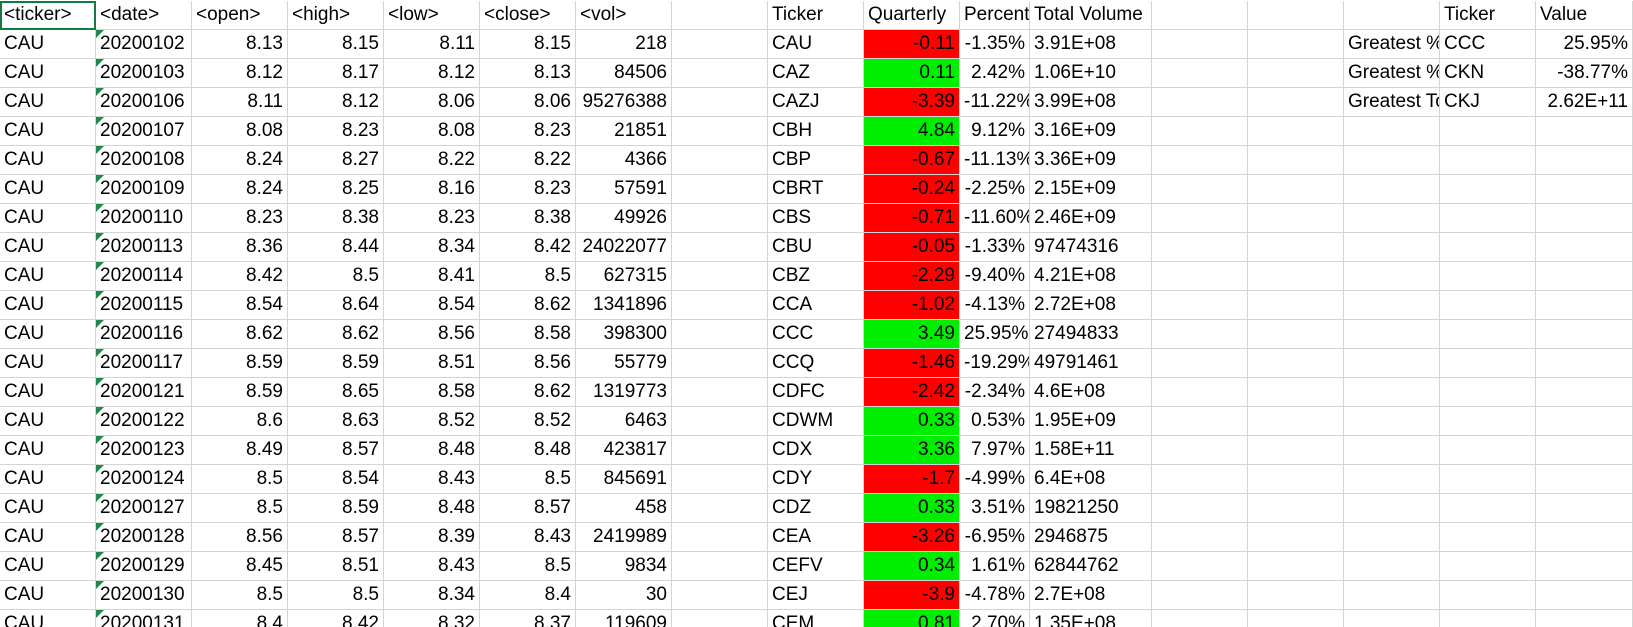 Image resolution: width=1633 pixels, height=627 pixels. Describe the element at coordinates (1091, 189) in the screenshot. I see `total-volume: 2.15E+09` at that location.